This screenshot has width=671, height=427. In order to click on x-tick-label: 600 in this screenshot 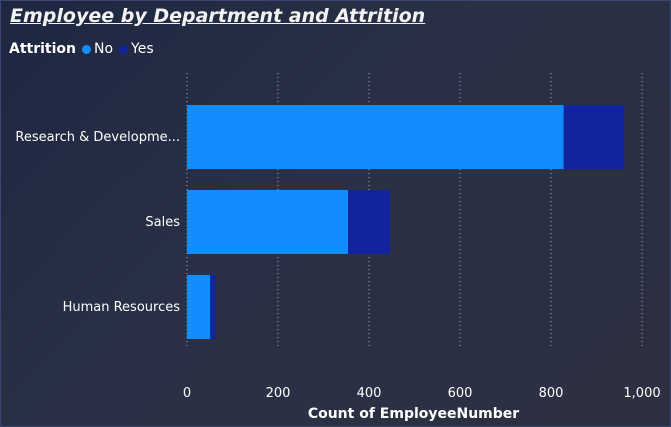, I will do `click(460, 393)`.